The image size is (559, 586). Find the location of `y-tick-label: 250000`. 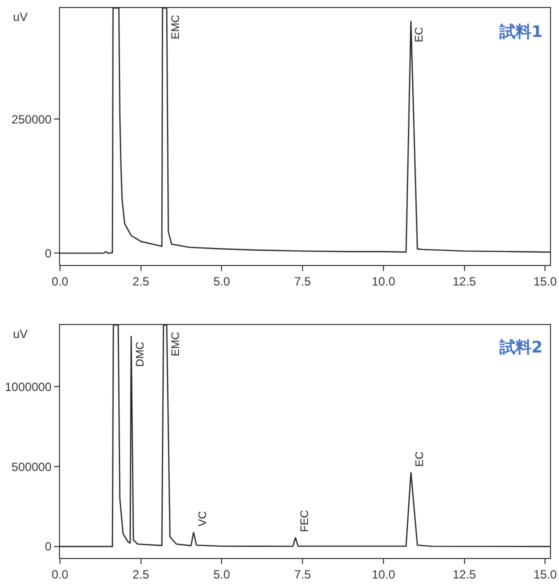

y-tick-label: 250000 is located at coordinates (32, 119).